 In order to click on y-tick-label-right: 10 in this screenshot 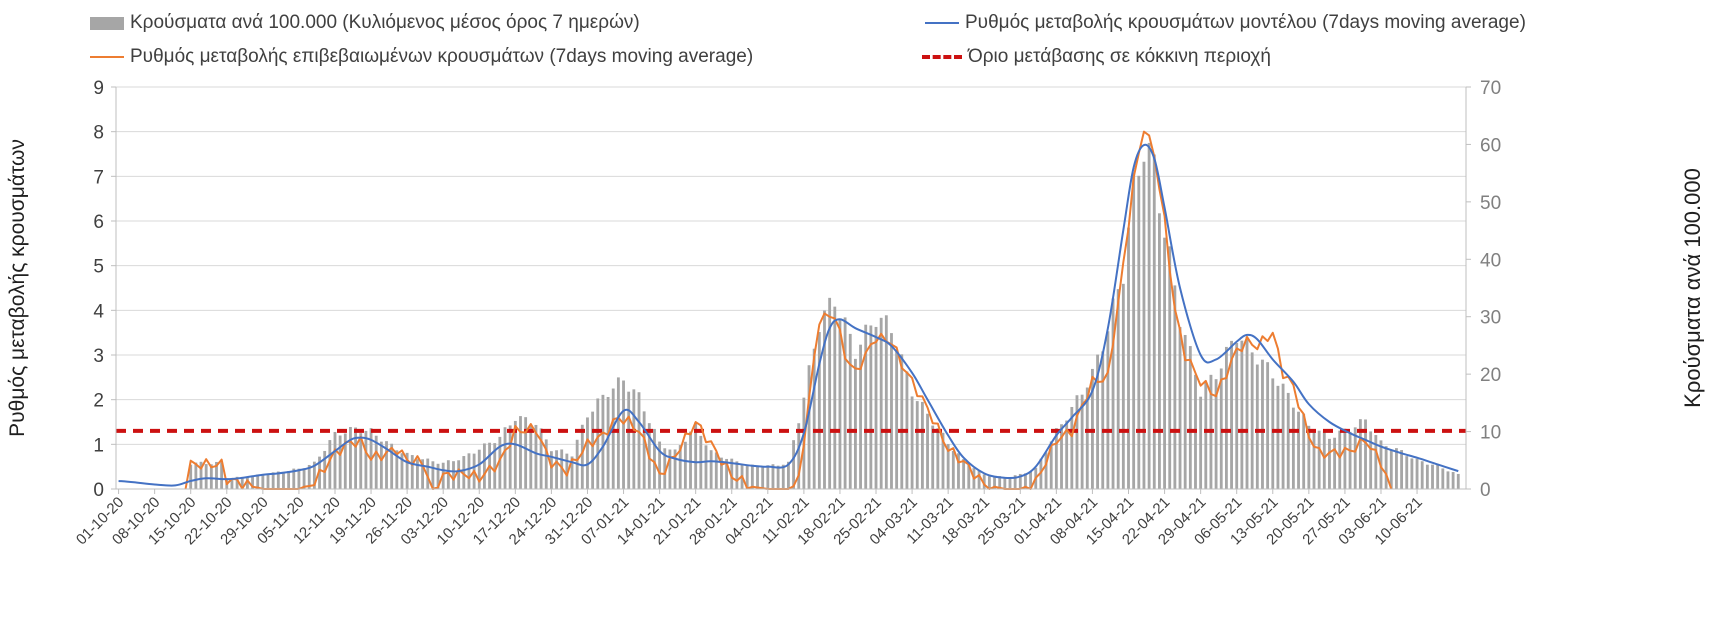, I will do `click(1490, 433)`.